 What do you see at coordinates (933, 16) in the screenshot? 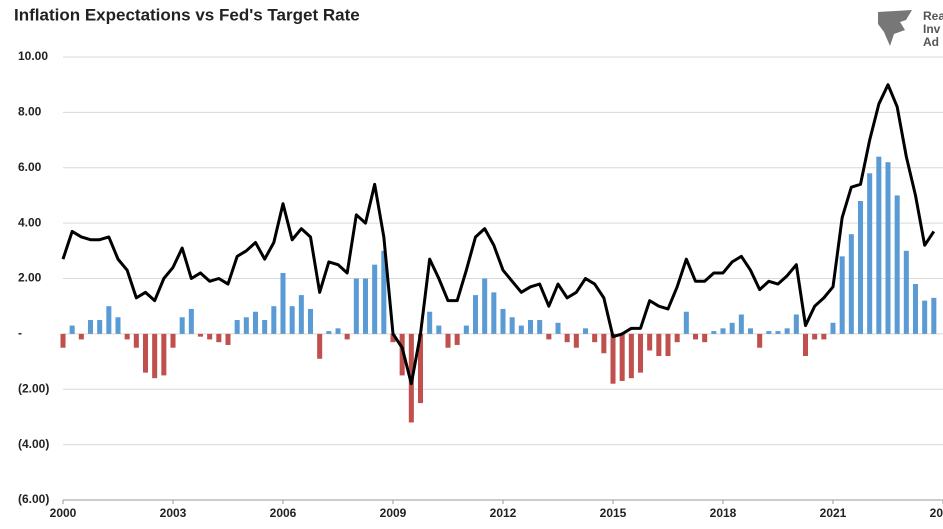
I see `logo-text: Rea` at bounding box center [933, 16].